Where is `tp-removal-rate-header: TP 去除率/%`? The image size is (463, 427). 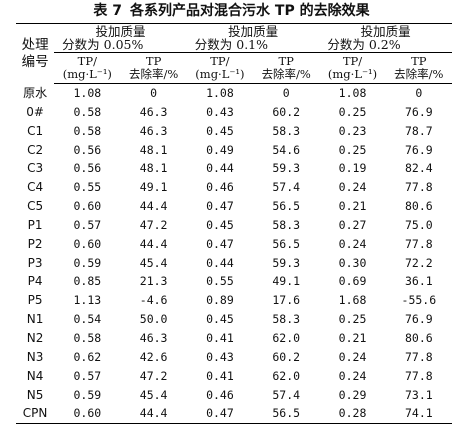
tp-removal-rate-header: TP 去除率/% is located at coordinates (286, 68).